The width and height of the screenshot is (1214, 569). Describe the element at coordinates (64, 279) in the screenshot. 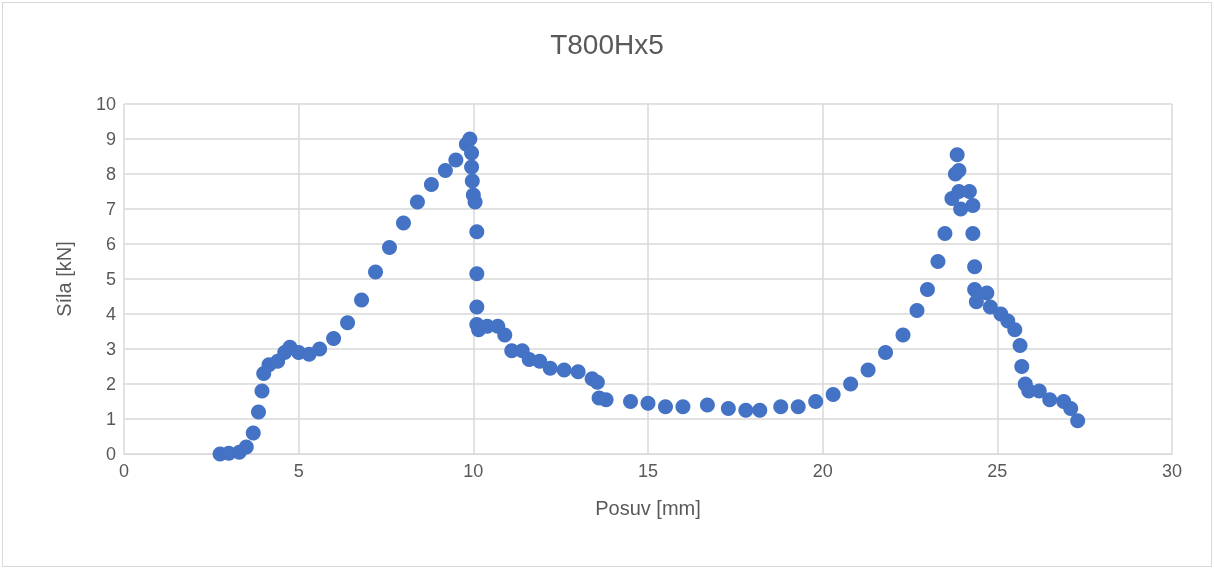

I see `y-axis-title: Síla [kN]` at that location.